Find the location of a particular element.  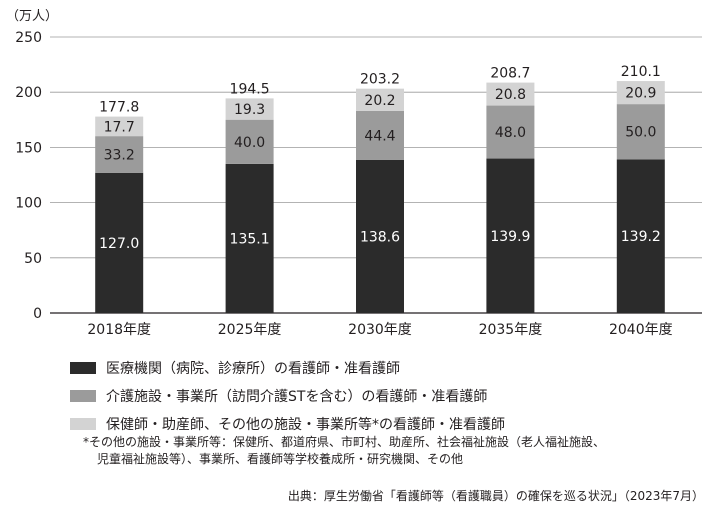

y-axis-ticks: 0 50 100 150 200 250 is located at coordinates (28, 176).